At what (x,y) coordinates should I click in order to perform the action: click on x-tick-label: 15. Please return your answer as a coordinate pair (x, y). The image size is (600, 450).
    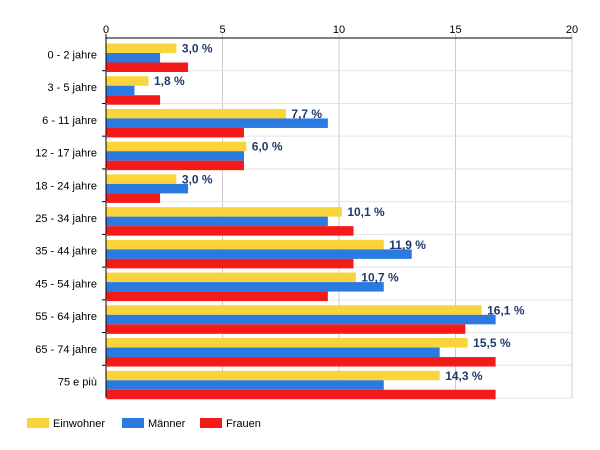
    Looking at the image, I should click on (455, 30).